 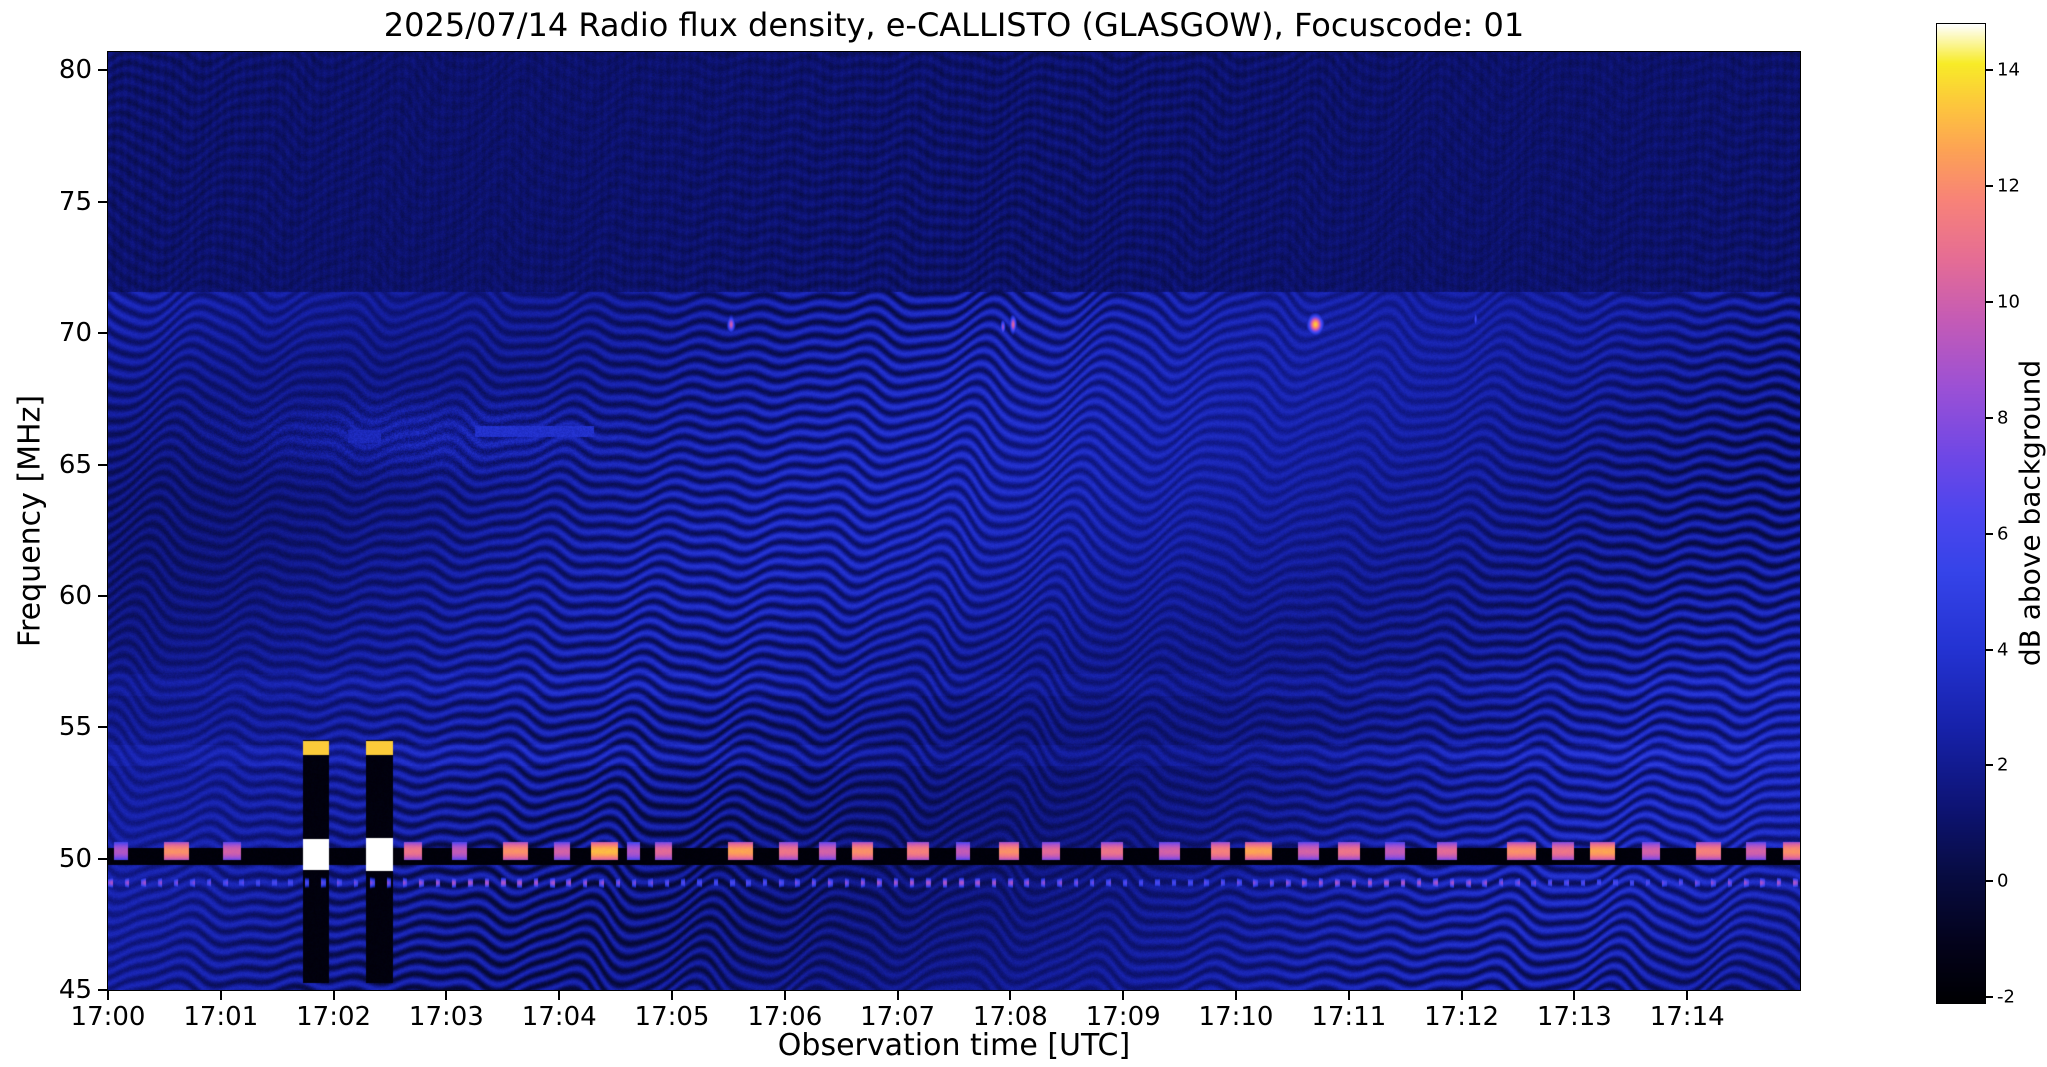 What do you see at coordinates (75, 201) in the screenshot?
I see `y-tick-label: 75` at bounding box center [75, 201].